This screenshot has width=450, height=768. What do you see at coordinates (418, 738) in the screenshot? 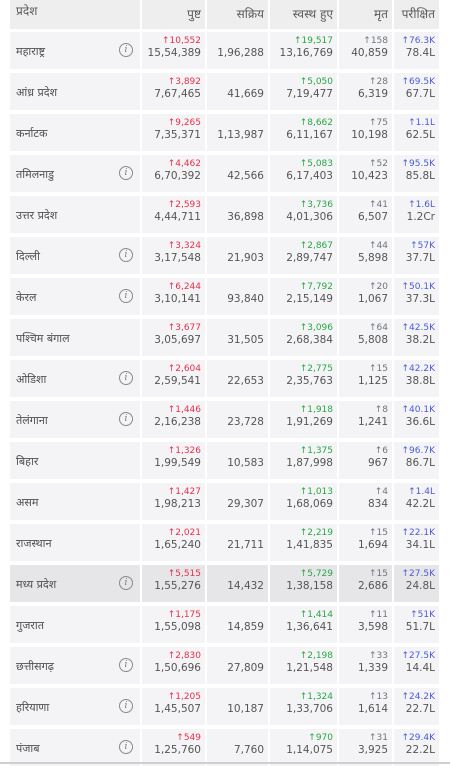
I see `tested-delta: ↑29.4K` at bounding box center [418, 738].